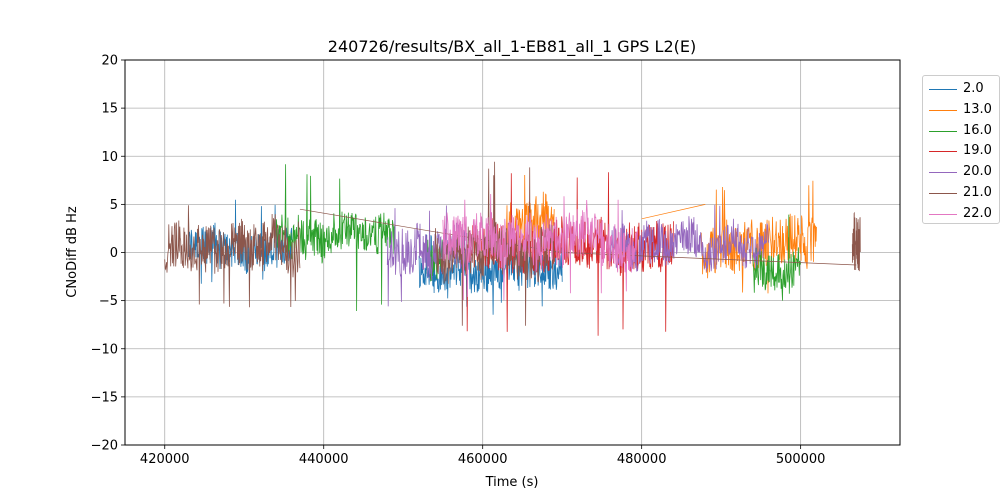 The image size is (1000, 500). I want to click on legend-item-2.0: 2.0, so click(964, 88).